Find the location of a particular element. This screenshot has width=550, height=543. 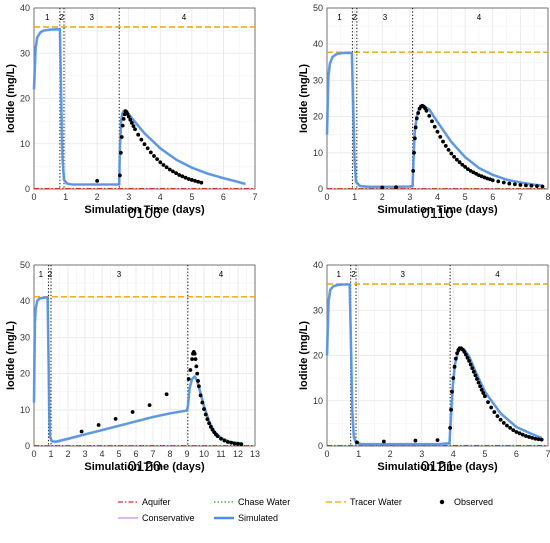

y-tick-label: 40 is located at coordinates (318, 44).